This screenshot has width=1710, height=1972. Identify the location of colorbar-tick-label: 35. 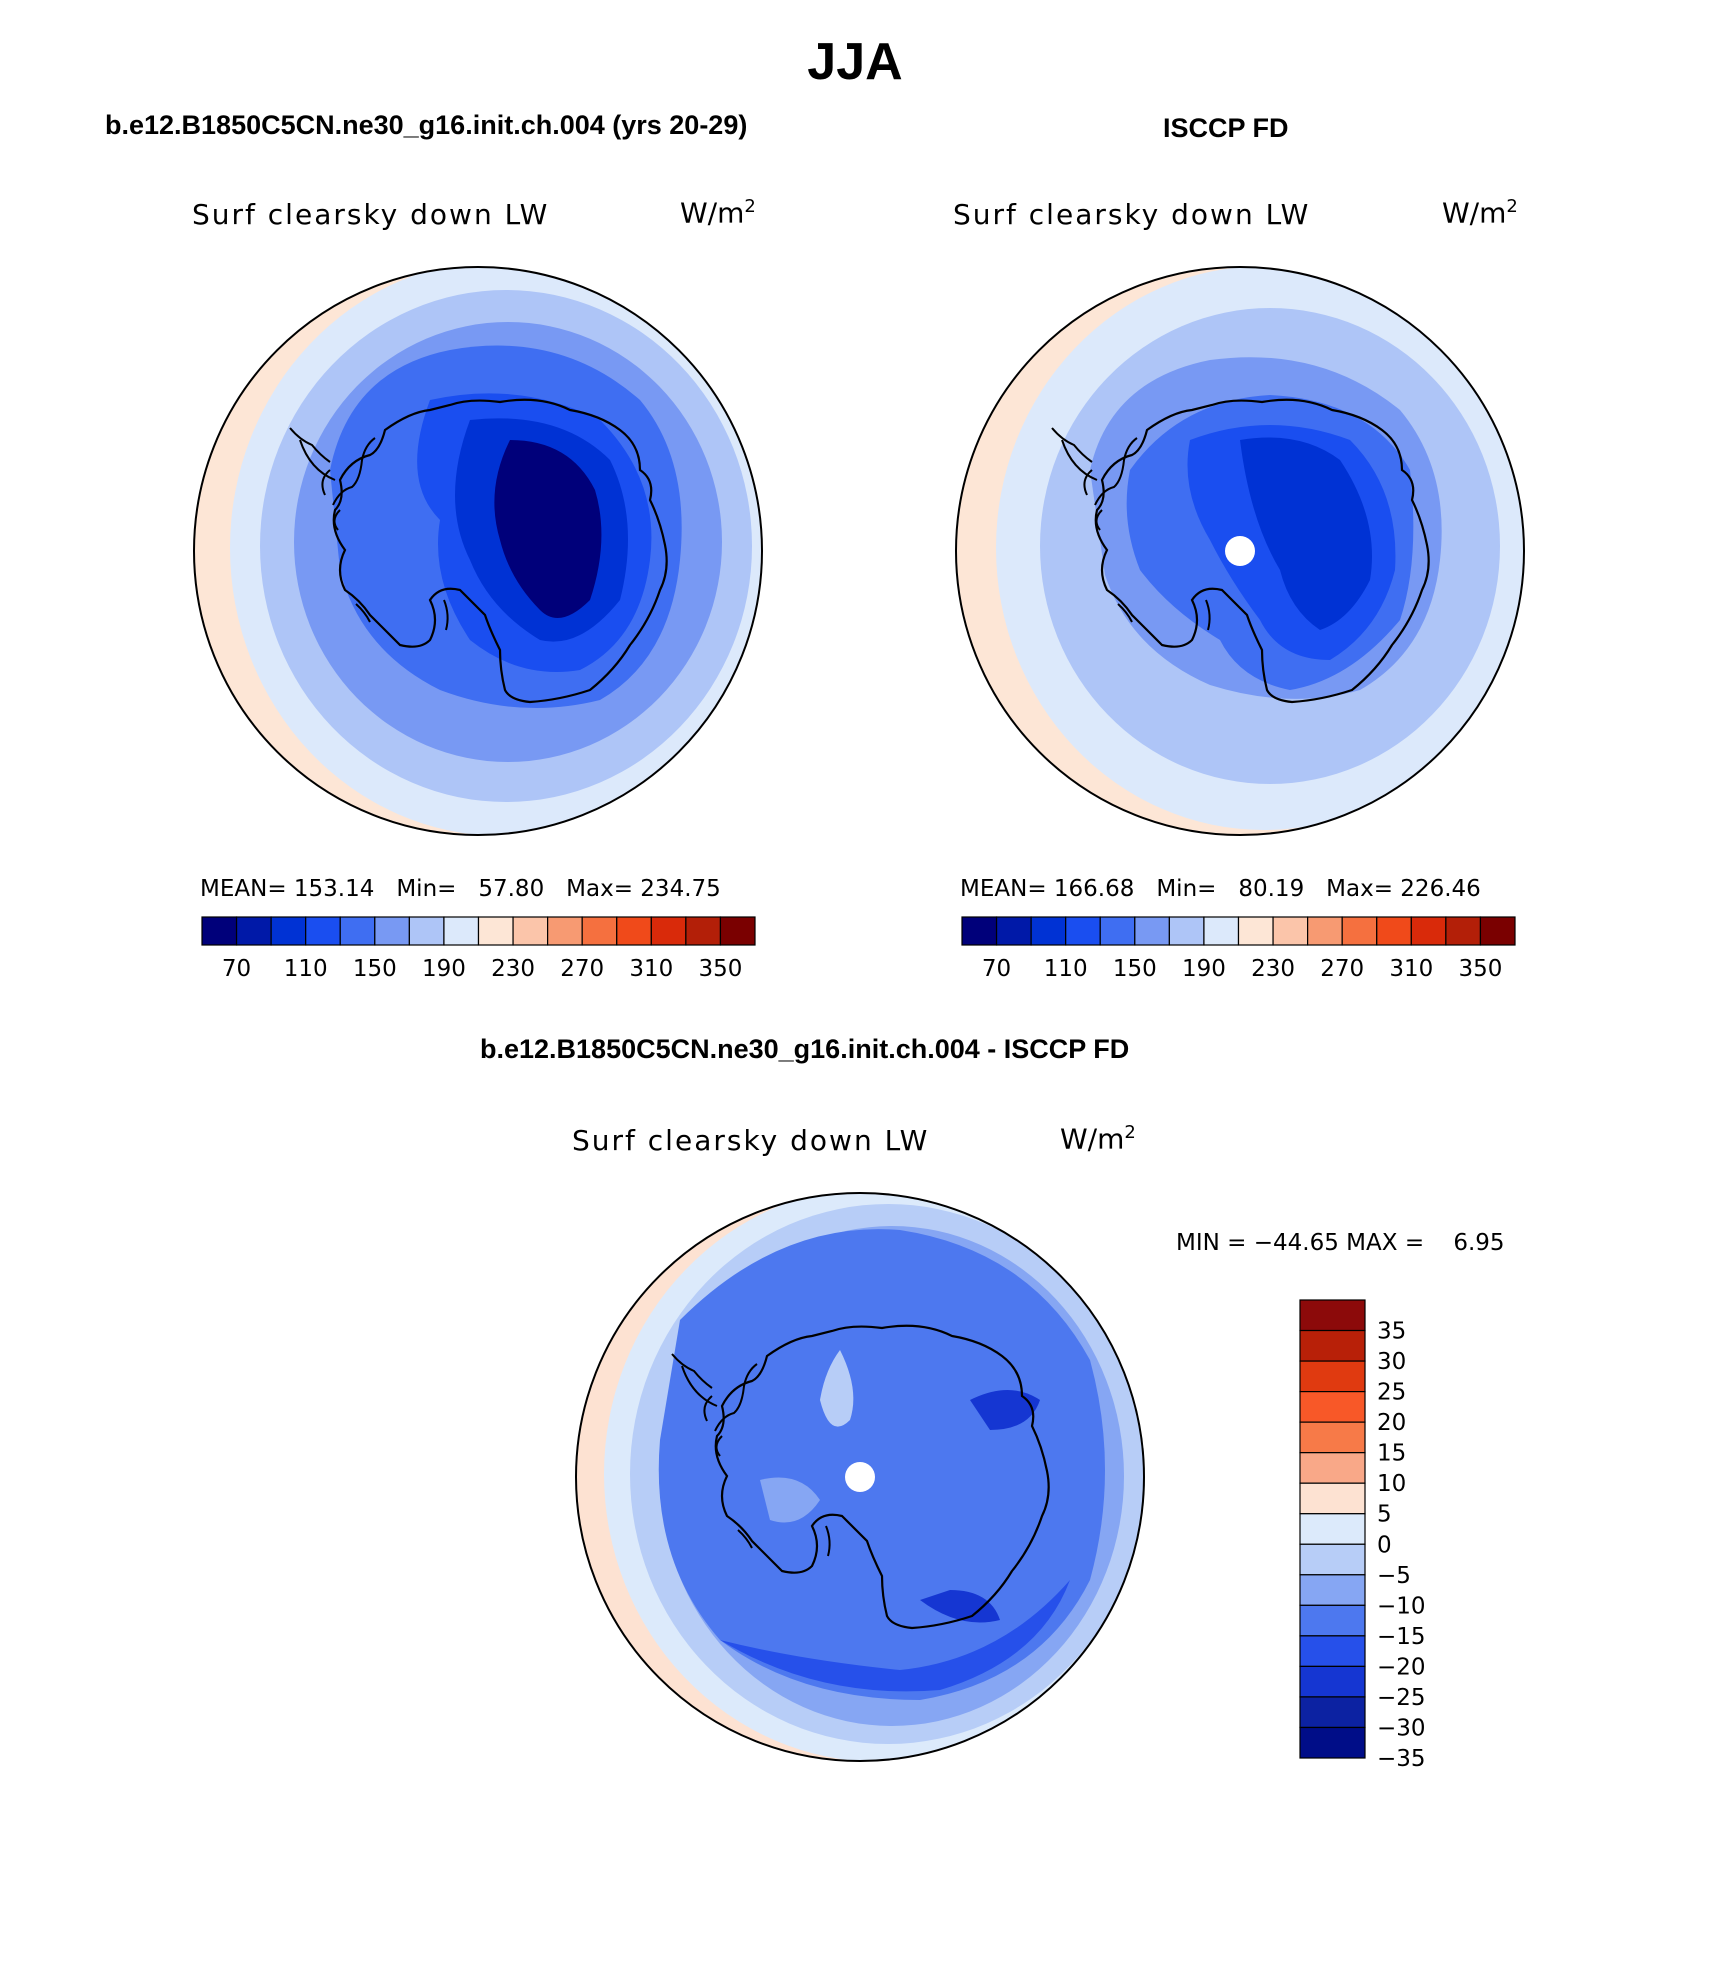
(1391, 1332).